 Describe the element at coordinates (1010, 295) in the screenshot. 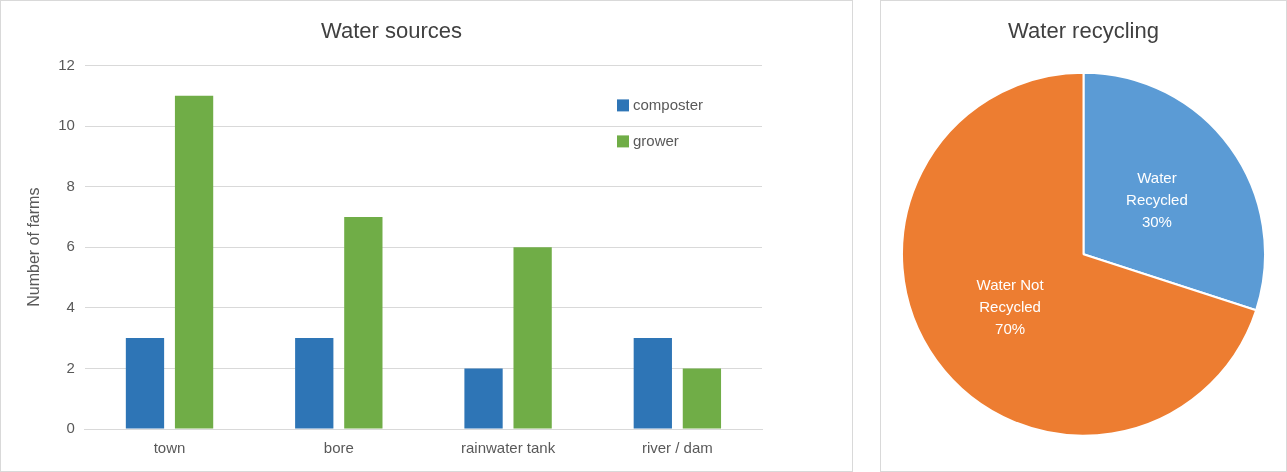

I see `slice-label: Water Not Recycled` at that location.